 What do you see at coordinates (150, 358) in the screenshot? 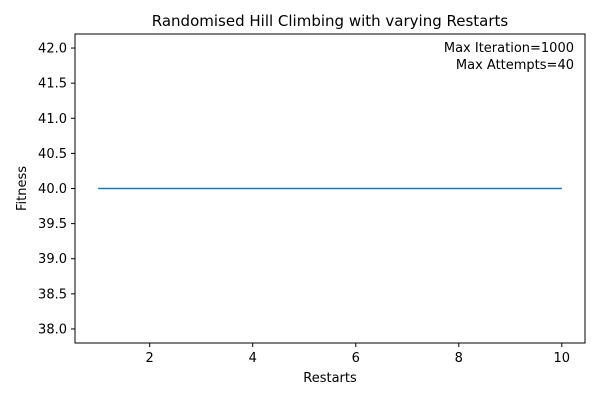
I see `x-tick-label: 2` at bounding box center [150, 358].